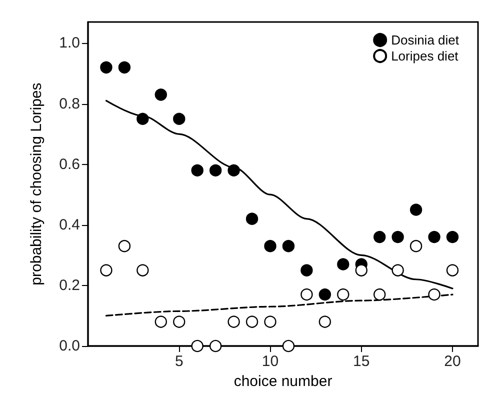  I want to click on y-tick-label: 1.0, so click(69, 43).